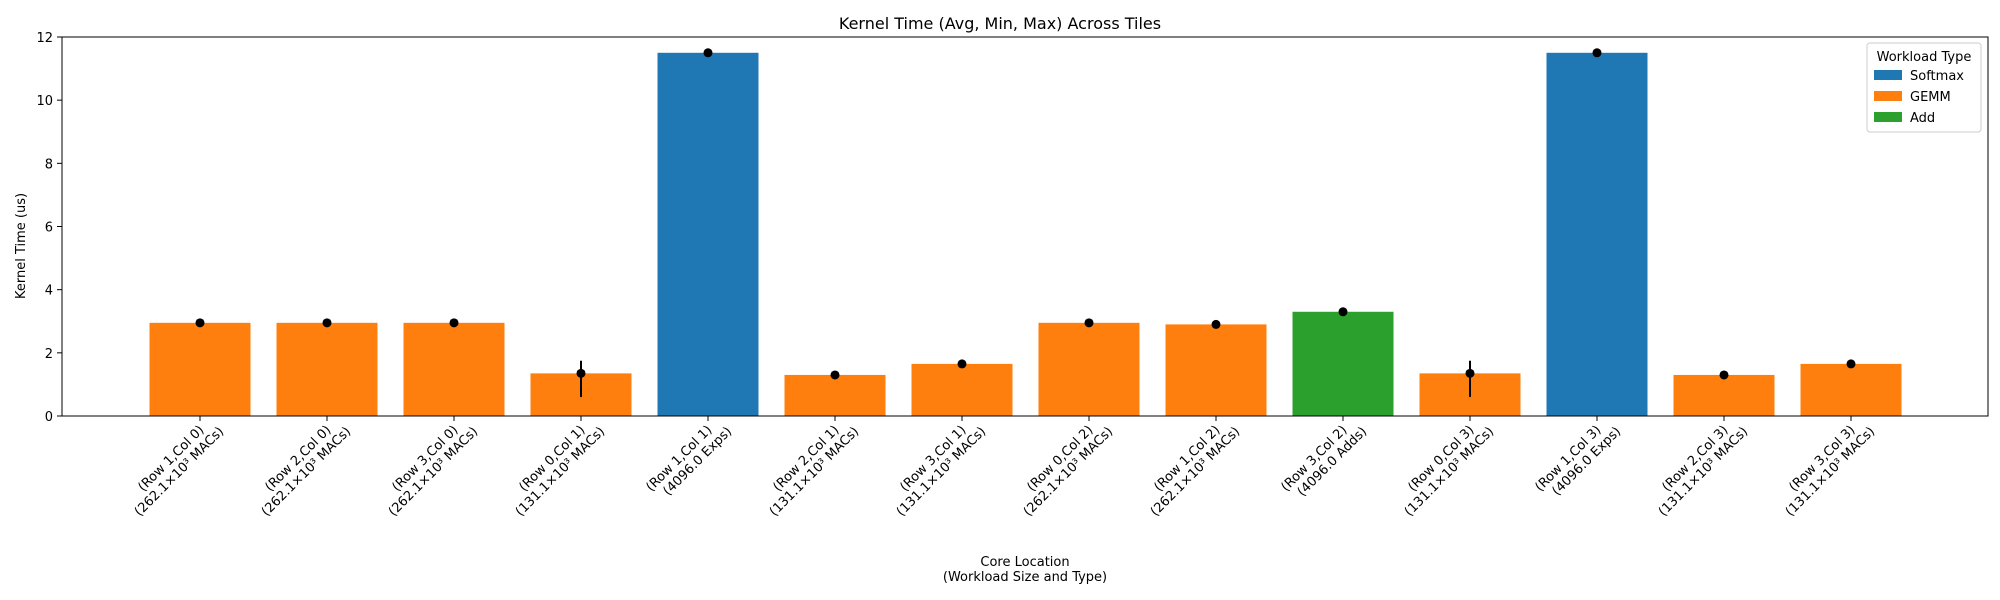  What do you see at coordinates (1324, 461) in the screenshot?
I see `x-tick-label-group: (Row 3,Col 2)(4096.0 Adds)` at bounding box center [1324, 461].